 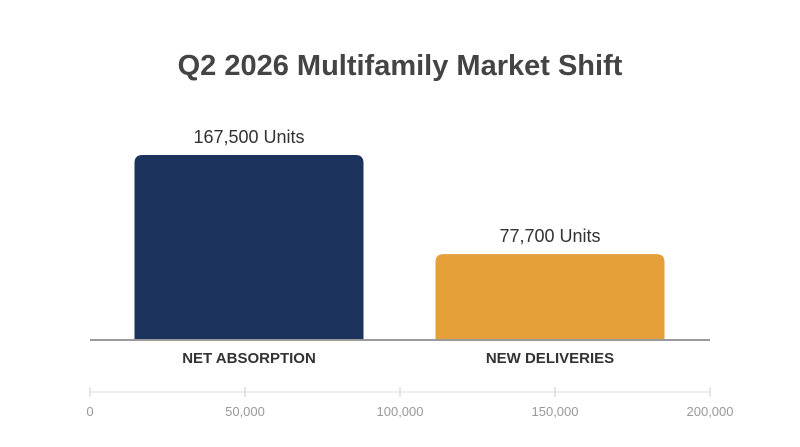 What do you see at coordinates (549, 236) in the screenshot?
I see `data-label: 77,700 Units` at bounding box center [549, 236].